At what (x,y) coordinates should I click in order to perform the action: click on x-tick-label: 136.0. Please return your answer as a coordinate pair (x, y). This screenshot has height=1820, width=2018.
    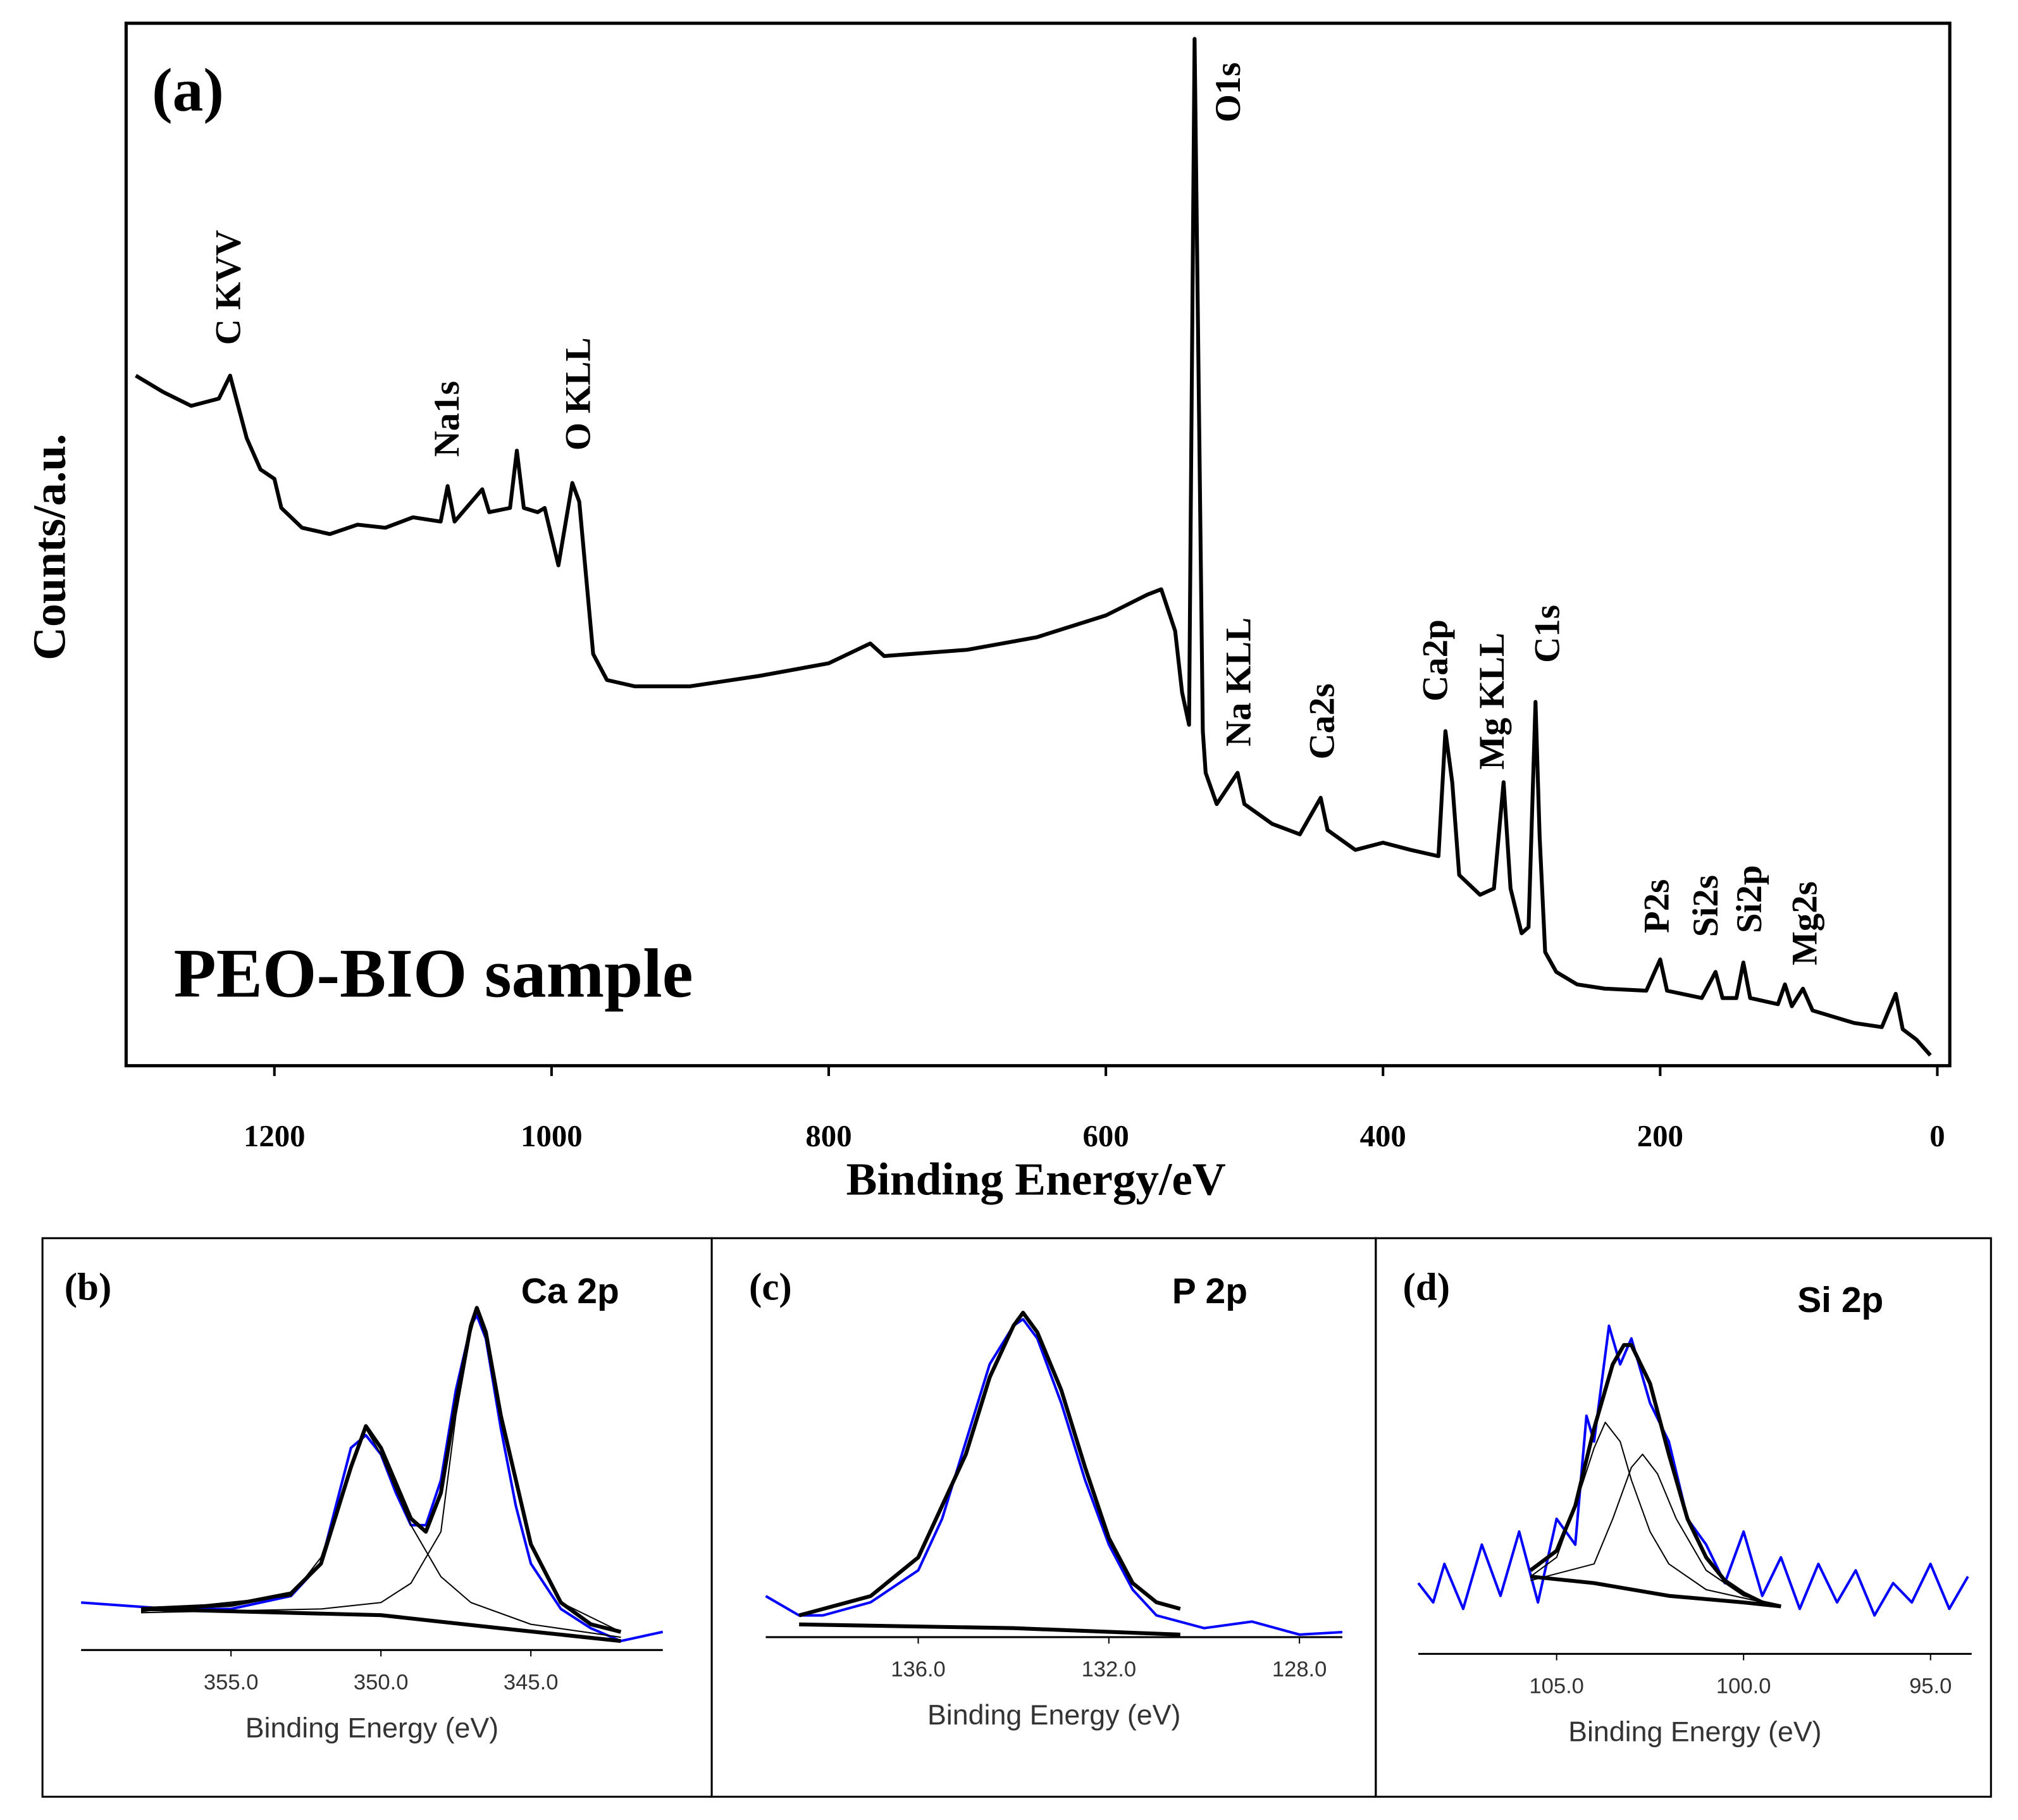
    Looking at the image, I should click on (918, 1669).